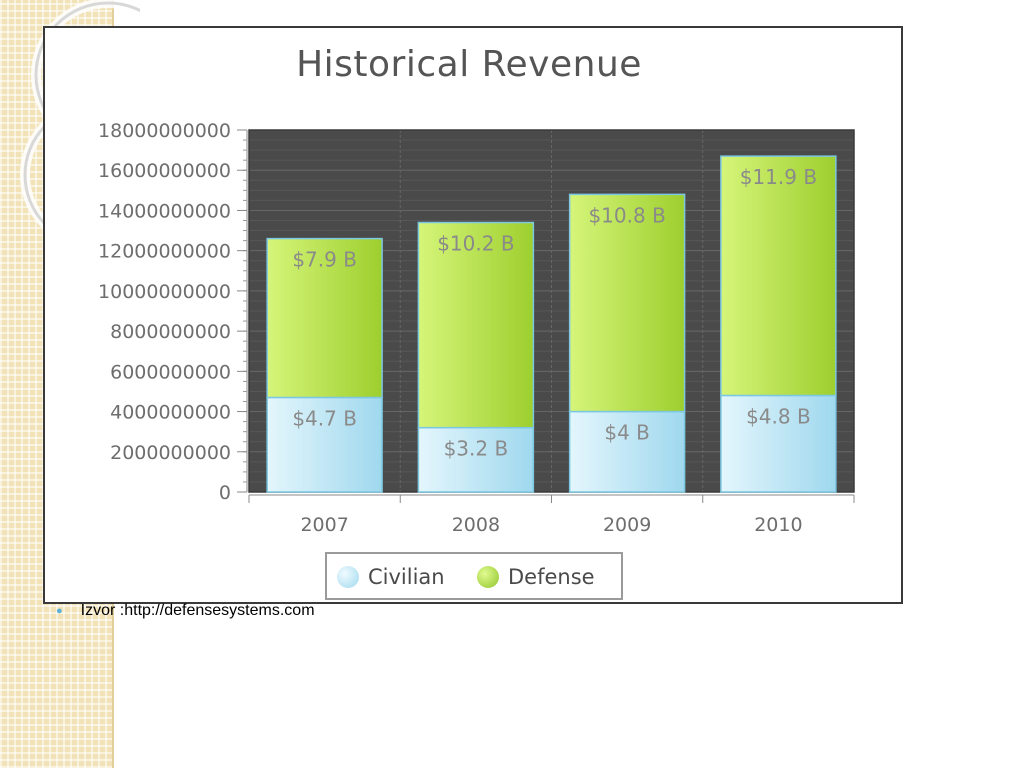 Image resolution: width=1024 pixels, height=768 pixels. I want to click on y-tick-label: 16000000000, so click(164, 171).